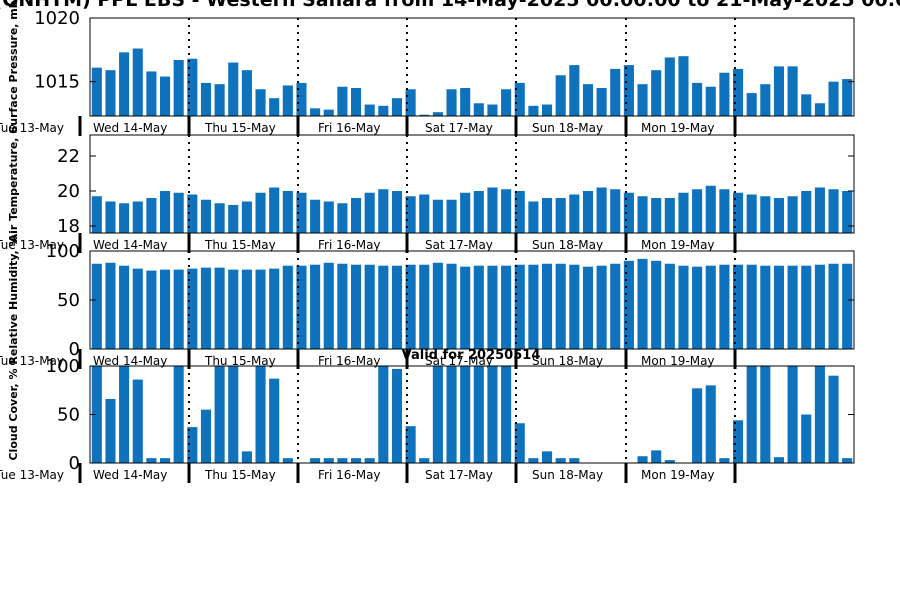  What do you see at coordinates (459, 475) in the screenshot?
I see `x-day-label: Sat 17-May` at bounding box center [459, 475].